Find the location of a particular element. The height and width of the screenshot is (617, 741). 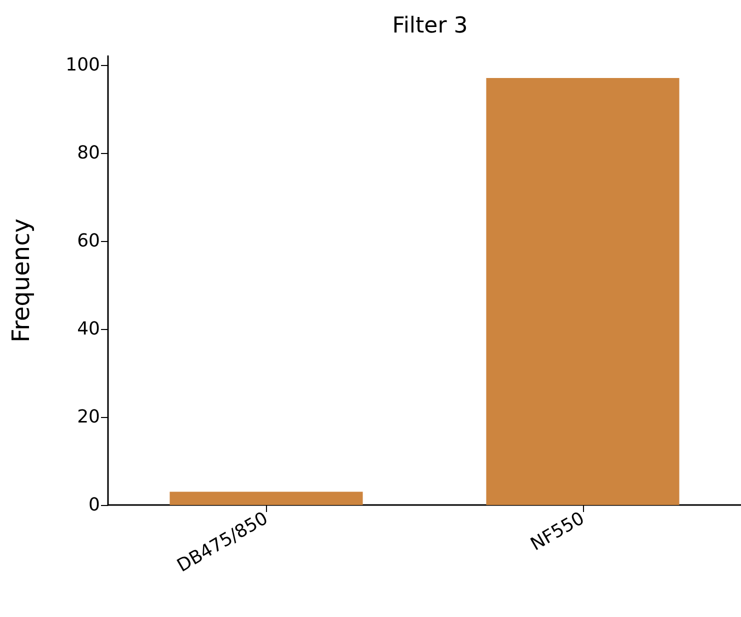

y-tick-label: 40 is located at coordinates (88, 329).